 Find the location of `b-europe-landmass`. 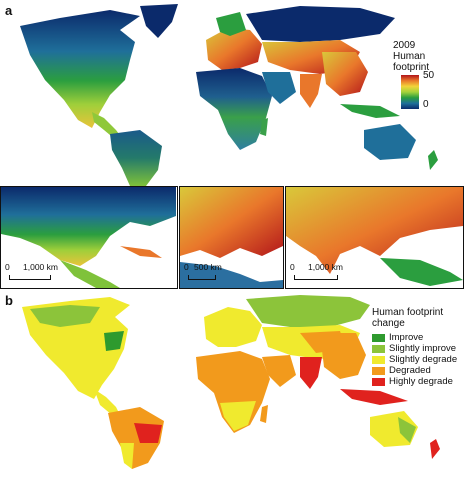

b-europe-landmass is located at coordinates (233, 327).